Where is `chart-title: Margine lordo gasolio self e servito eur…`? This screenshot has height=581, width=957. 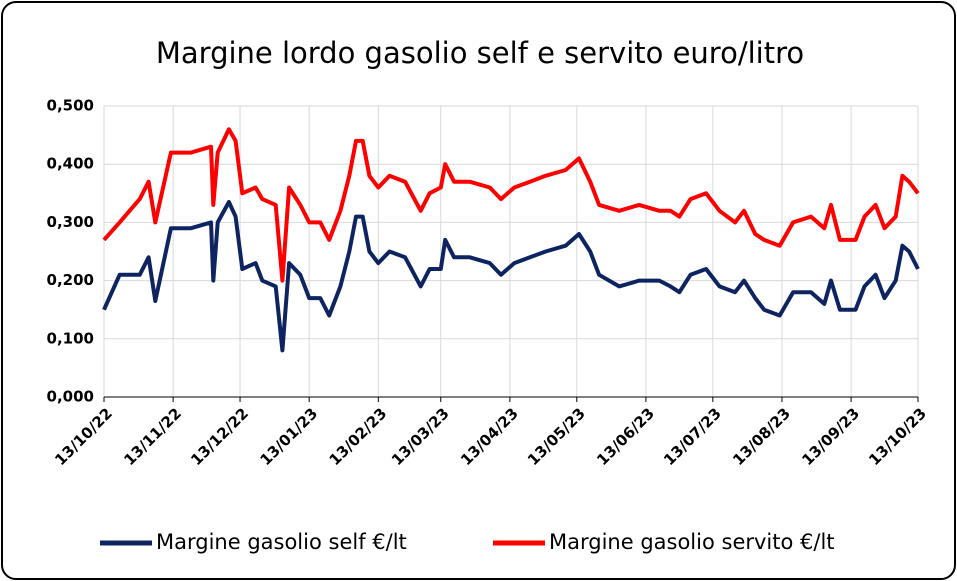 chart-title: Margine lordo gasolio self e servito eur… is located at coordinates (480, 53).